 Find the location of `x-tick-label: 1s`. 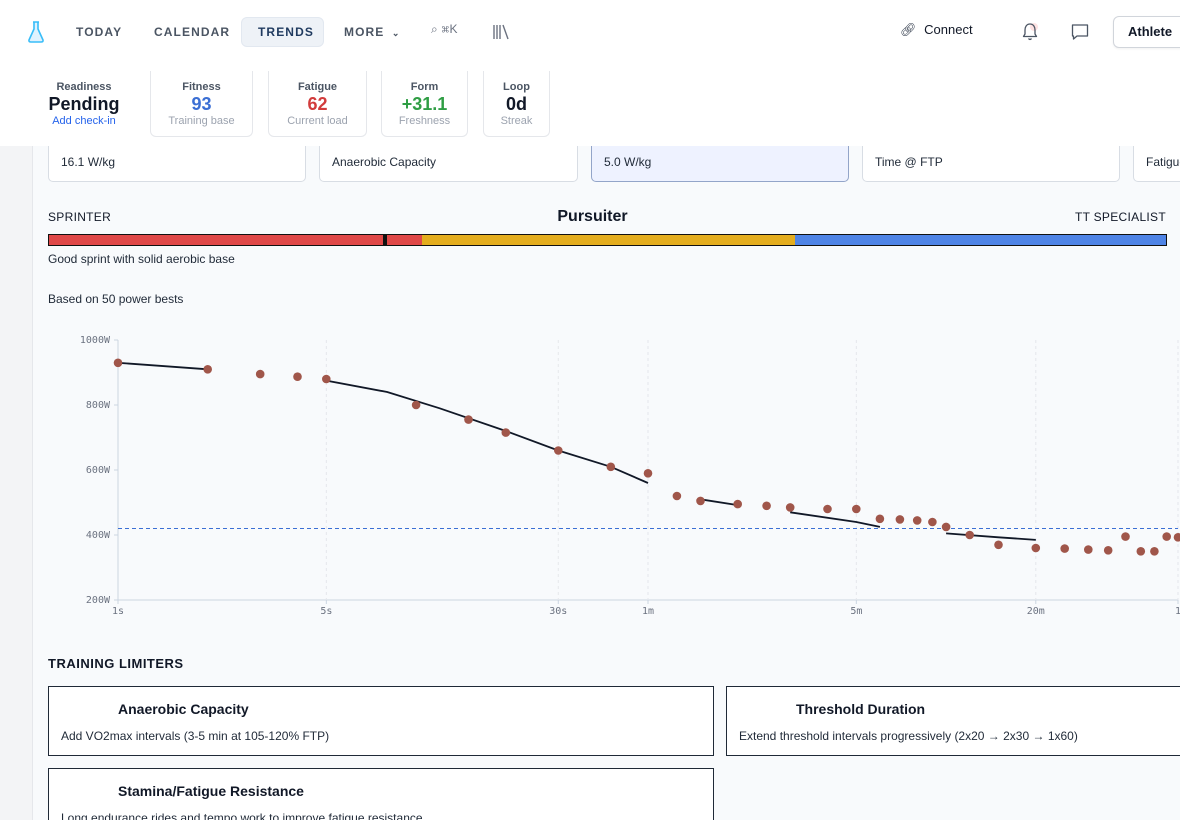

x-tick-label: 1s is located at coordinates (118, 611).